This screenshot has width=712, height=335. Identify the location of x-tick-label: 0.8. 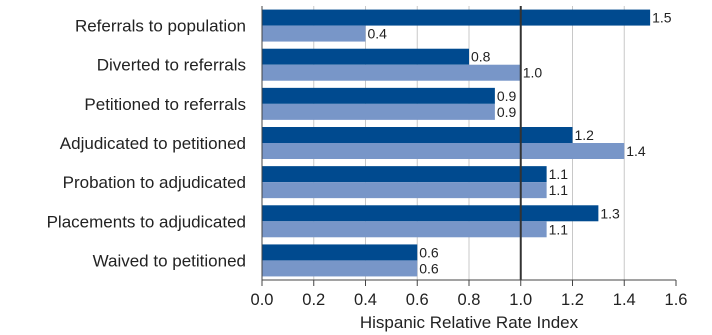
(469, 300).